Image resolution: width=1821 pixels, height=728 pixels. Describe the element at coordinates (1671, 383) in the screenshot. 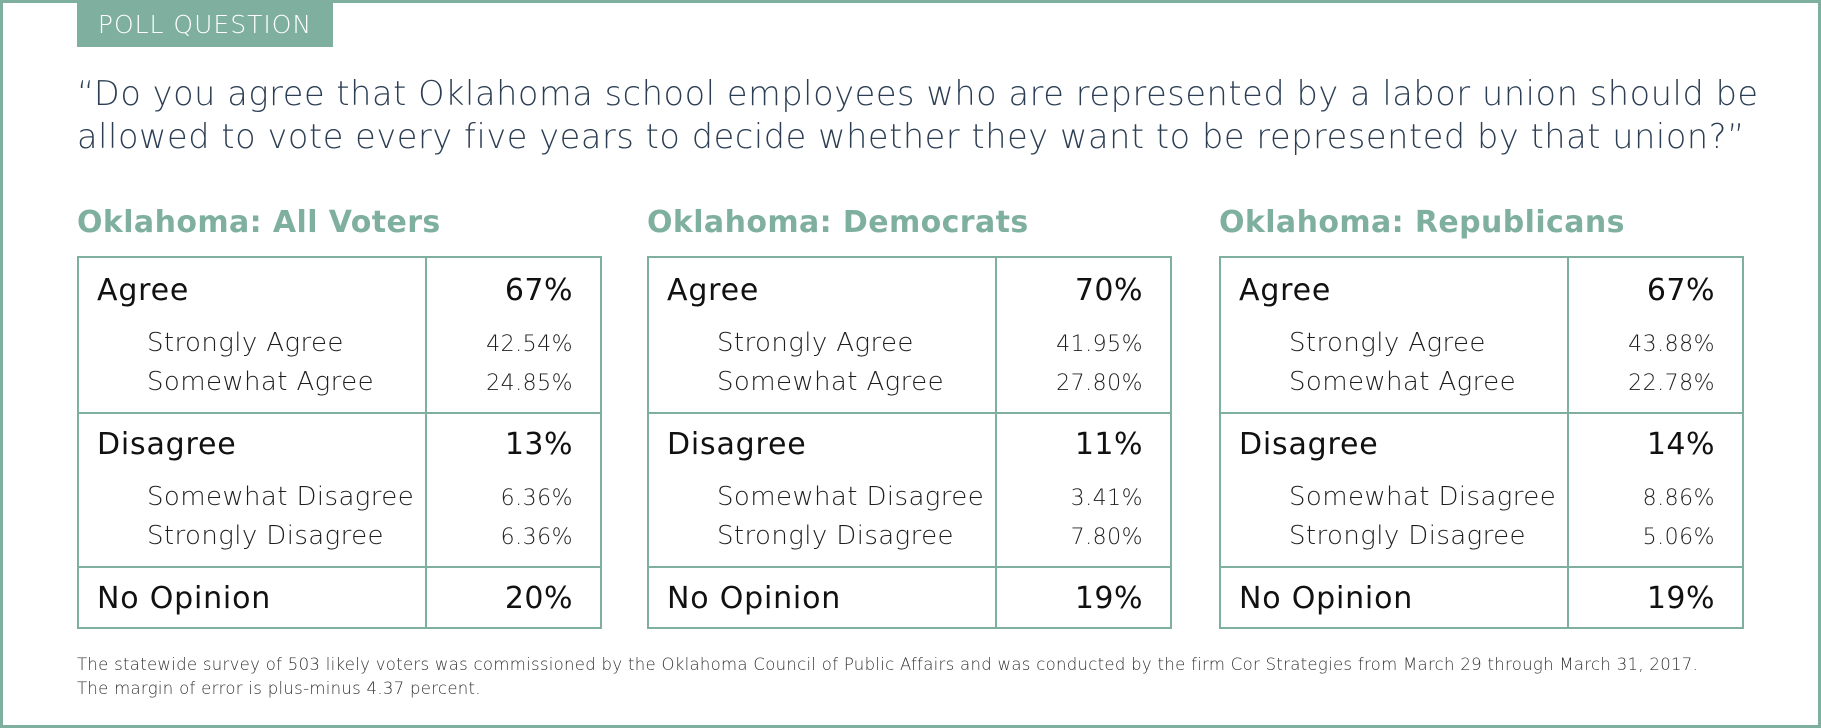

I see `somewhat-agree-value: 22.78%` at that location.